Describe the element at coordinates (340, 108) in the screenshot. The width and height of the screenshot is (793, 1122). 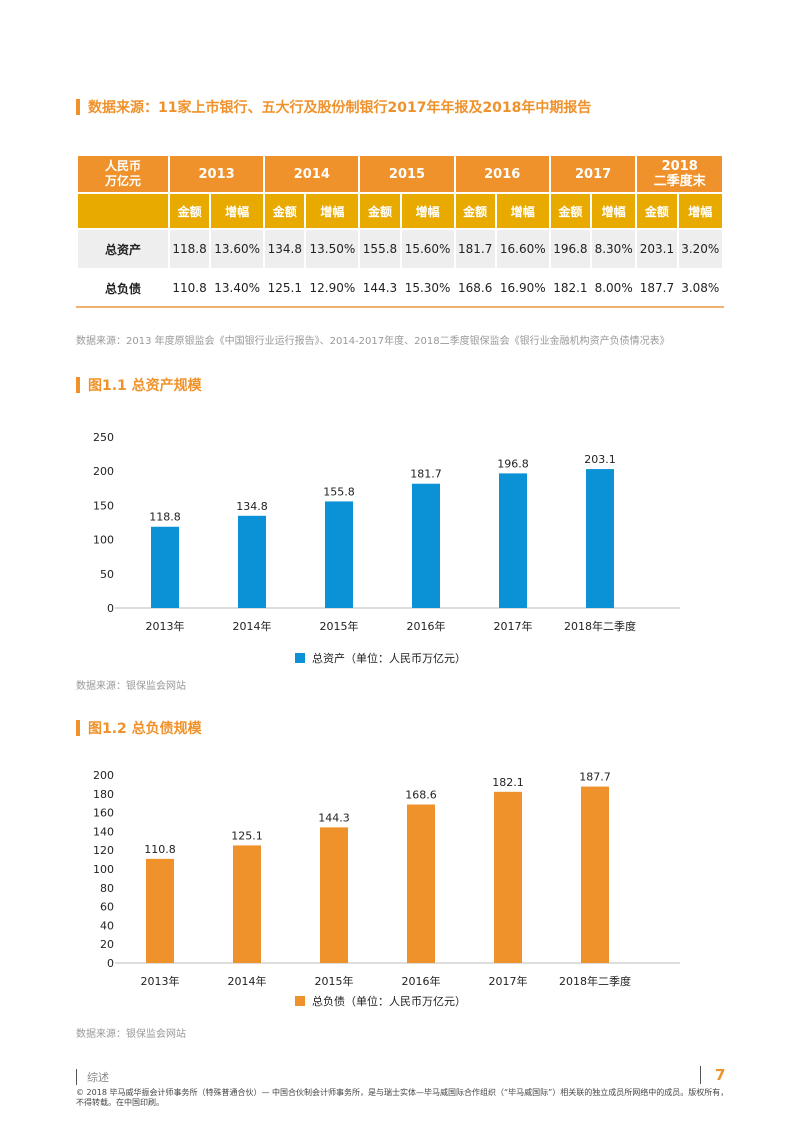
I see `heading-text: 数据来源：11家上市银行、五大行及股份制银行2017年年报及2018年中期报告` at that location.